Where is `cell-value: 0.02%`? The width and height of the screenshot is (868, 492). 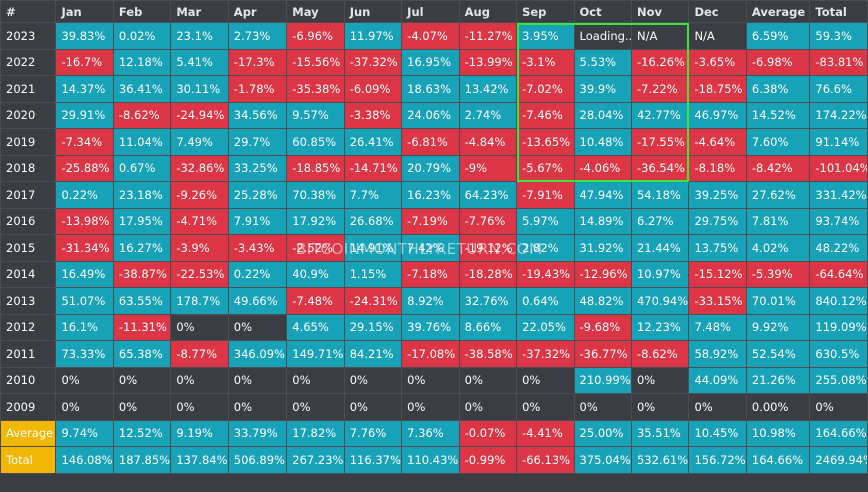
cell-value: 0.02% is located at coordinates (142, 36).